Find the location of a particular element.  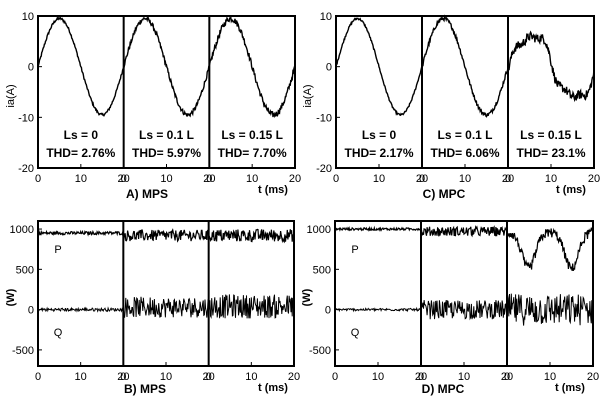

panel-c-ls-label: Ls = 0.15 L is located at coordinates (551, 135).